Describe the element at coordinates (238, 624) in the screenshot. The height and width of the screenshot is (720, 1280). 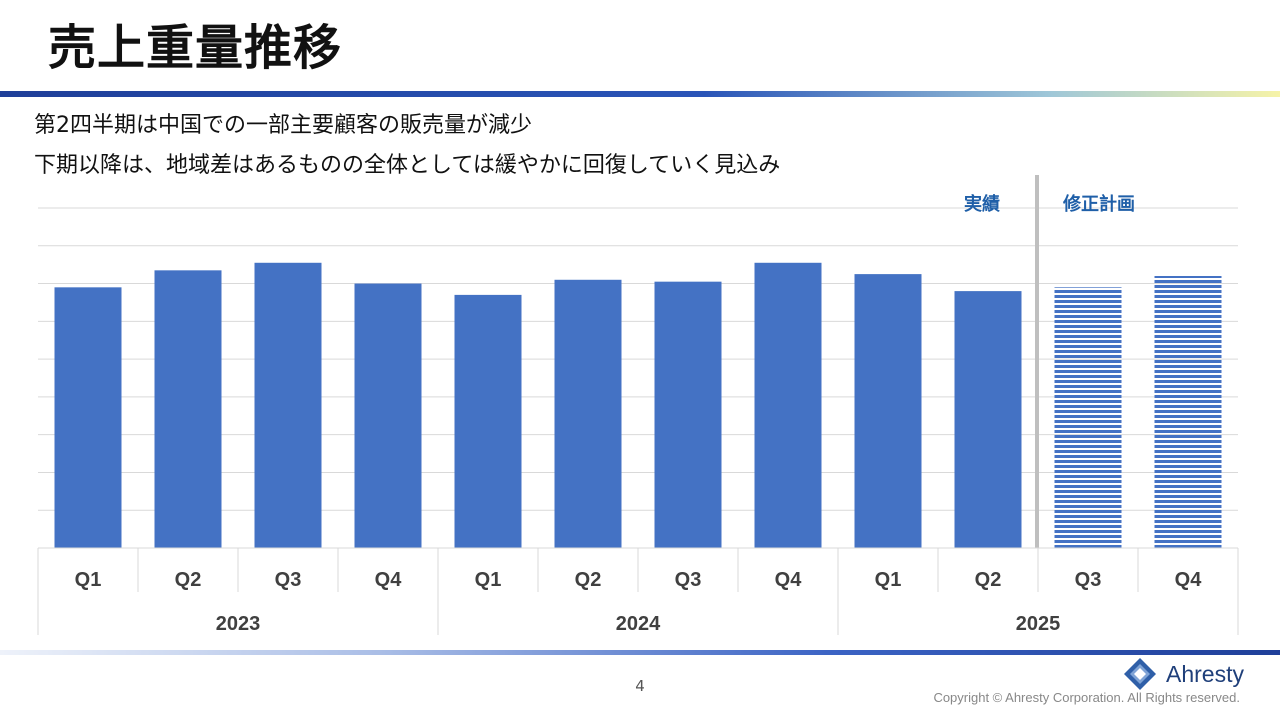
I see `x-tick-label-year: 2023` at that location.